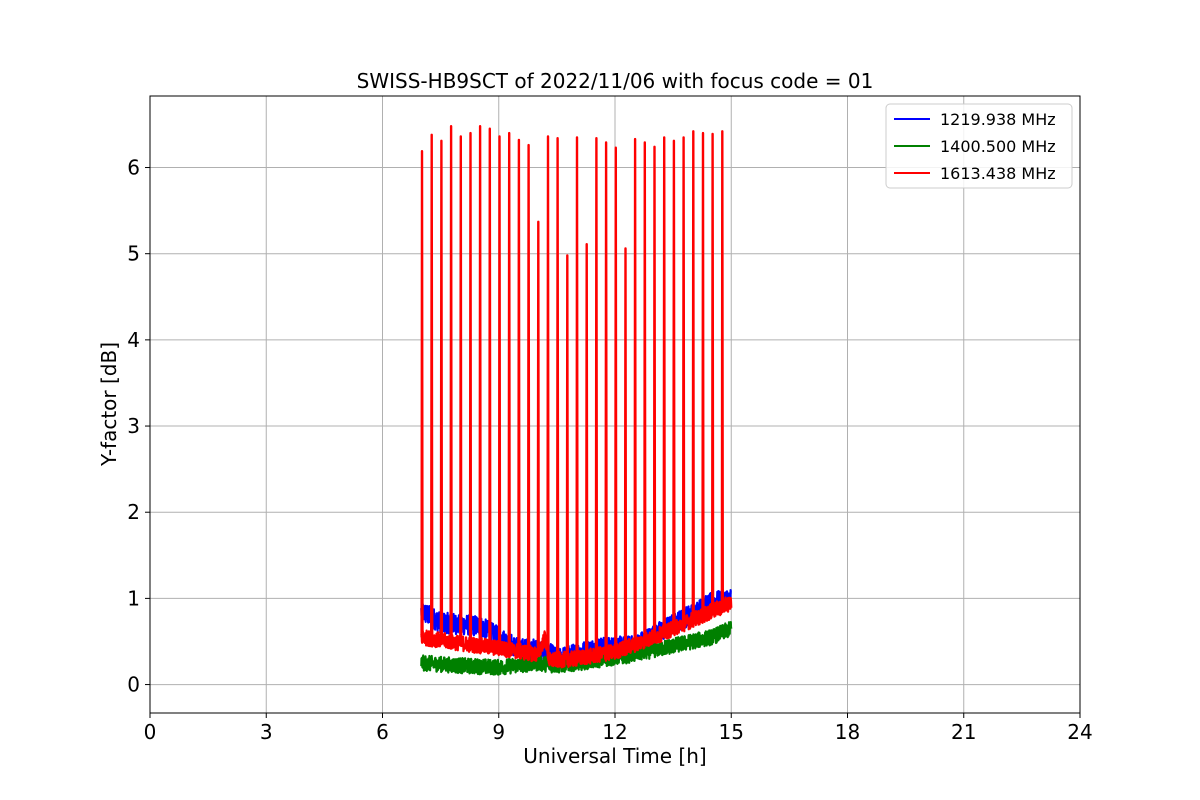  Describe the element at coordinates (847, 732) in the screenshot. I see `x-tick-label: 18` at that location.